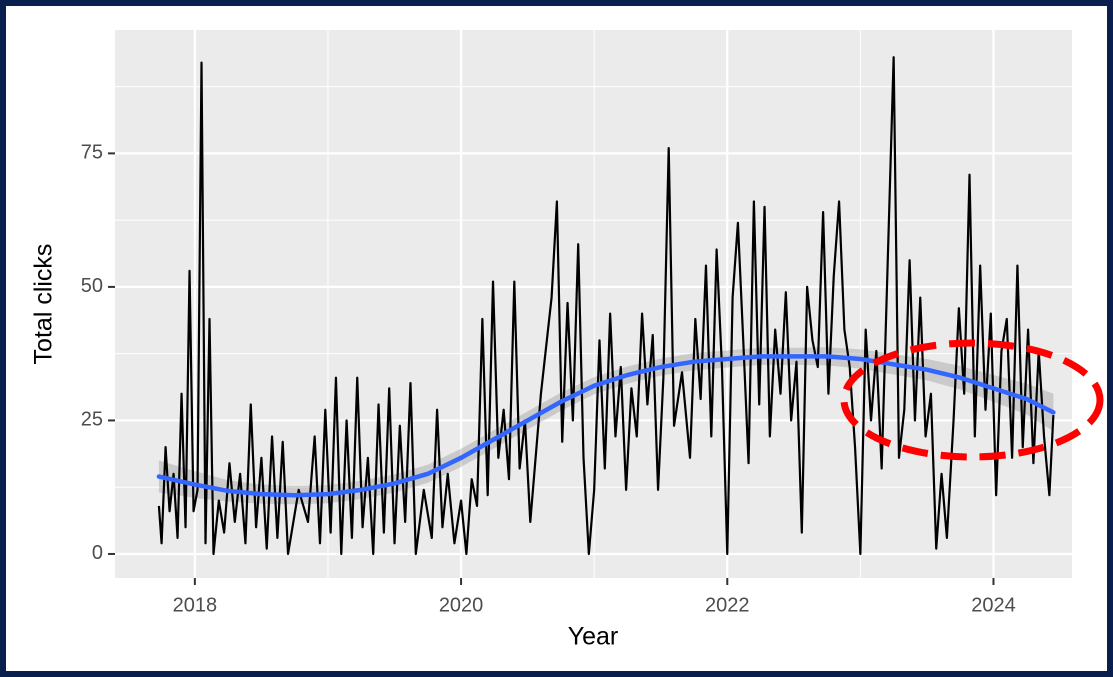 The width and height of the screenshot is (1113, 677). I want to click on y-tick-label: 25, so click(92, 420).